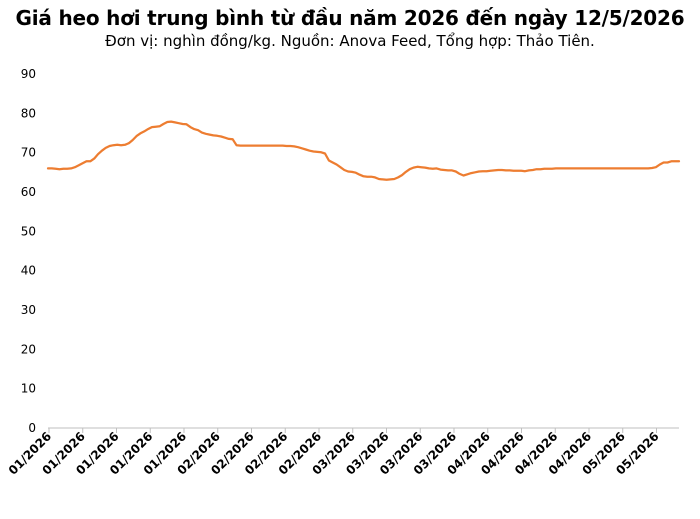 This screenshot has height=519, width=700. I want to click on y-tick-label: 50, so click(28, 231).